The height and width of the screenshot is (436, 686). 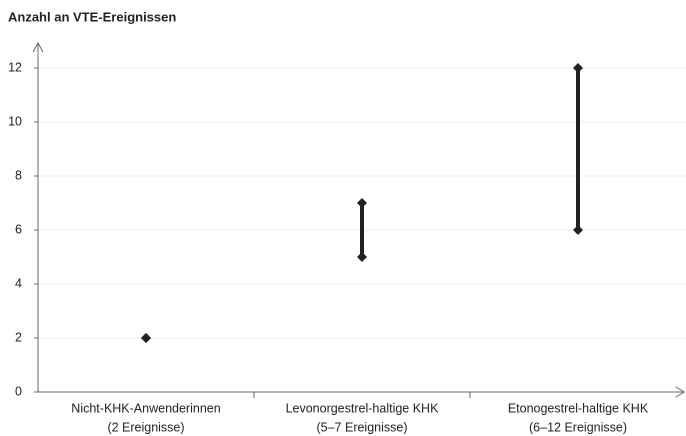 I want to click on y-axis-label: Anzahl an VTE-Ereignissen, so click(x=92, y=16).